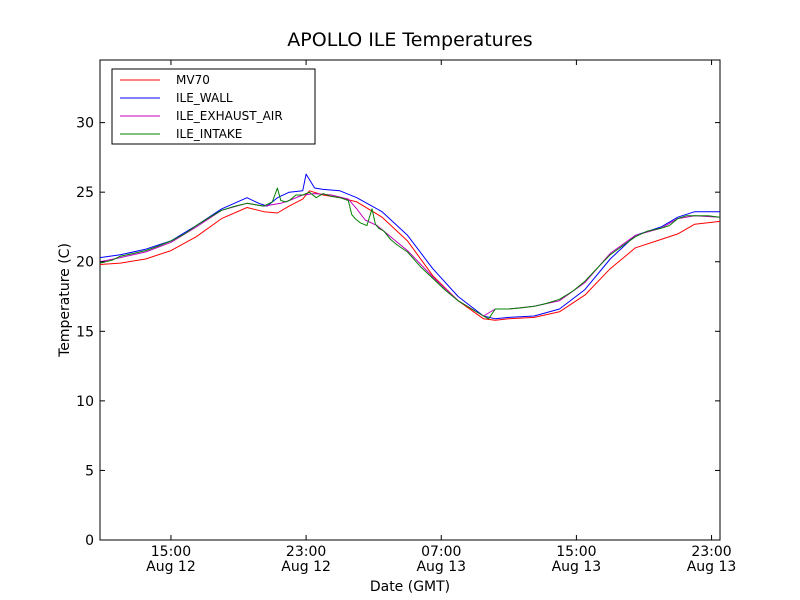 This screenshot has height=600, width=800. I want to click on legend-box, so click(213, 106).